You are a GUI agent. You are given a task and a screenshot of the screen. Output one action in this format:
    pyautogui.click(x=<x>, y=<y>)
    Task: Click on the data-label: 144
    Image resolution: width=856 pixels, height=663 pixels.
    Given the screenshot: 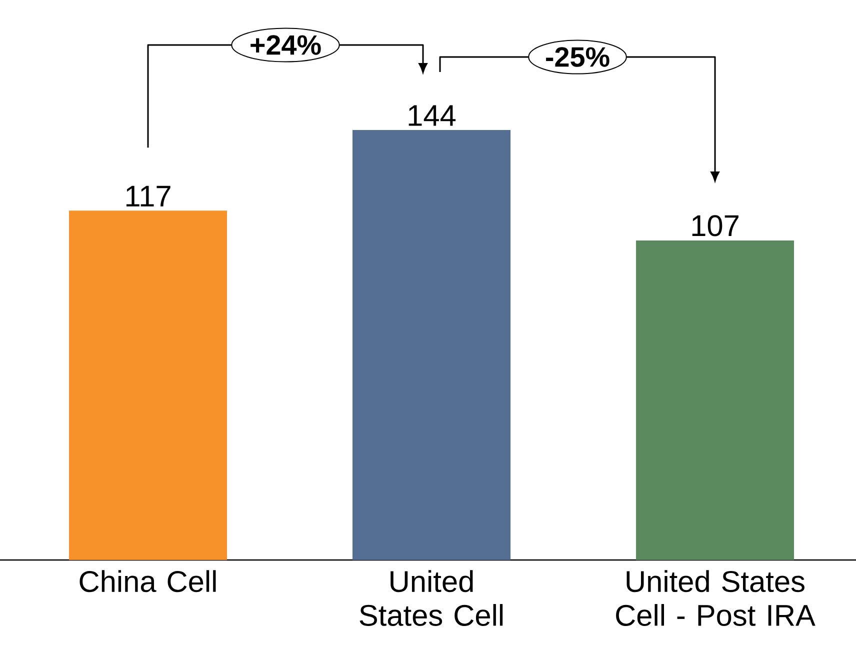 What is the action you would take?
    pyautogui.click(x=432, y=115)
    